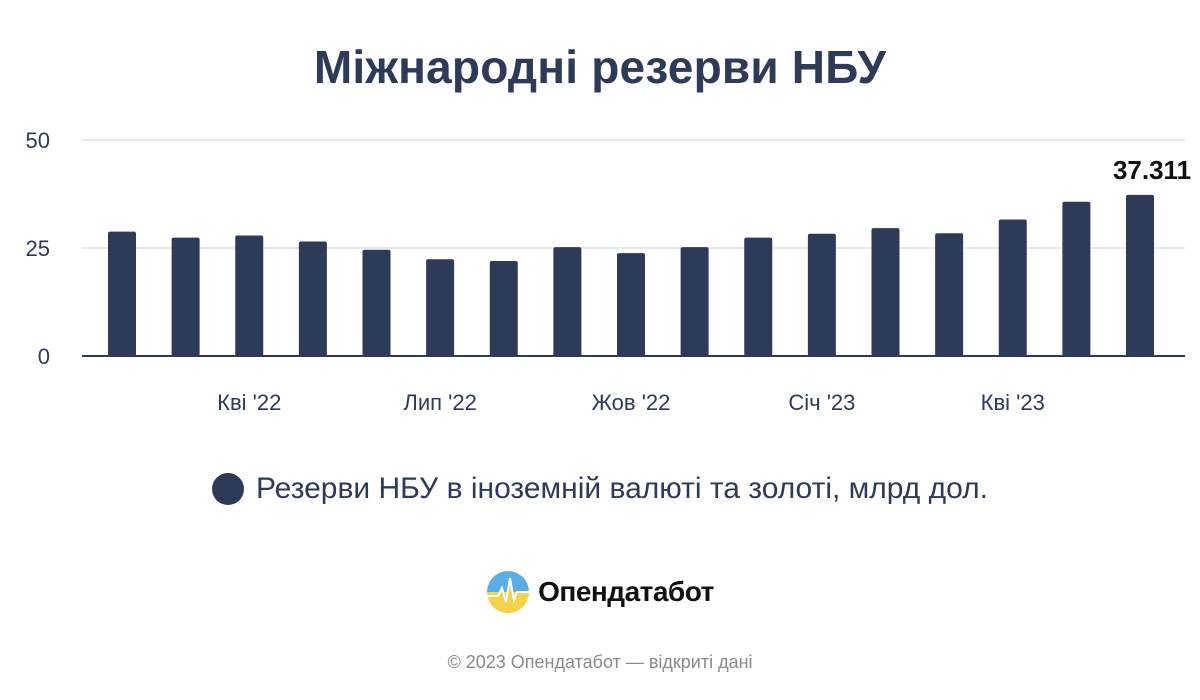  I want to click on x-tick-label: Січ '23, so click(821, 402).